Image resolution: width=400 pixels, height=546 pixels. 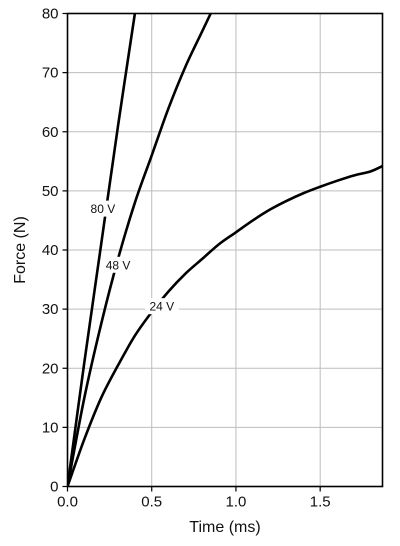 What do you see at coordinates (20, 250) in the screenshot?
I see `y-axis-label: Force (N)` at bounding box center [20, 250].